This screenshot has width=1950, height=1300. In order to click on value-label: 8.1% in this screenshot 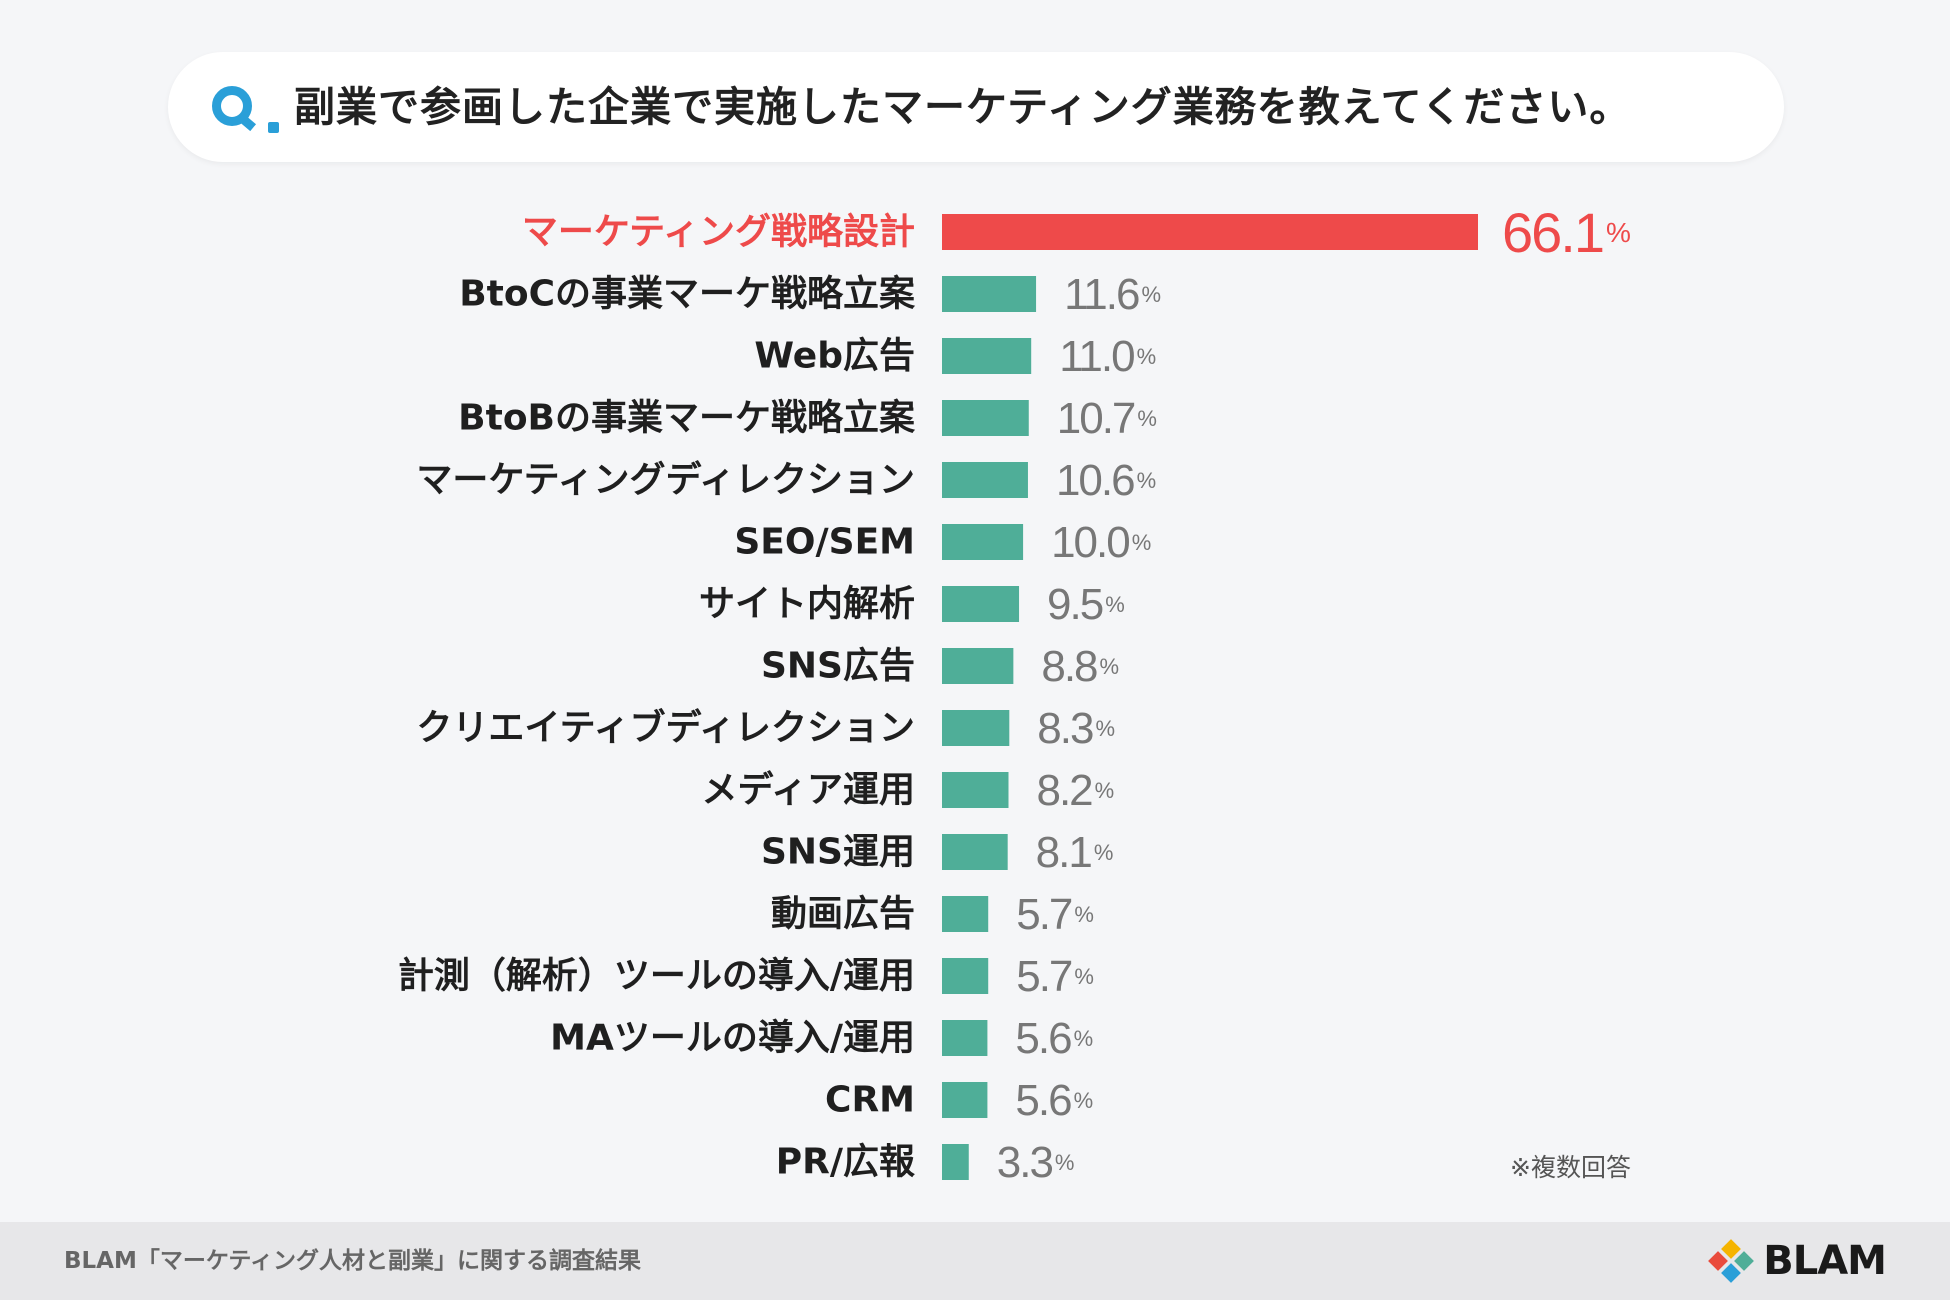, I will do `click(1074, 852)`.